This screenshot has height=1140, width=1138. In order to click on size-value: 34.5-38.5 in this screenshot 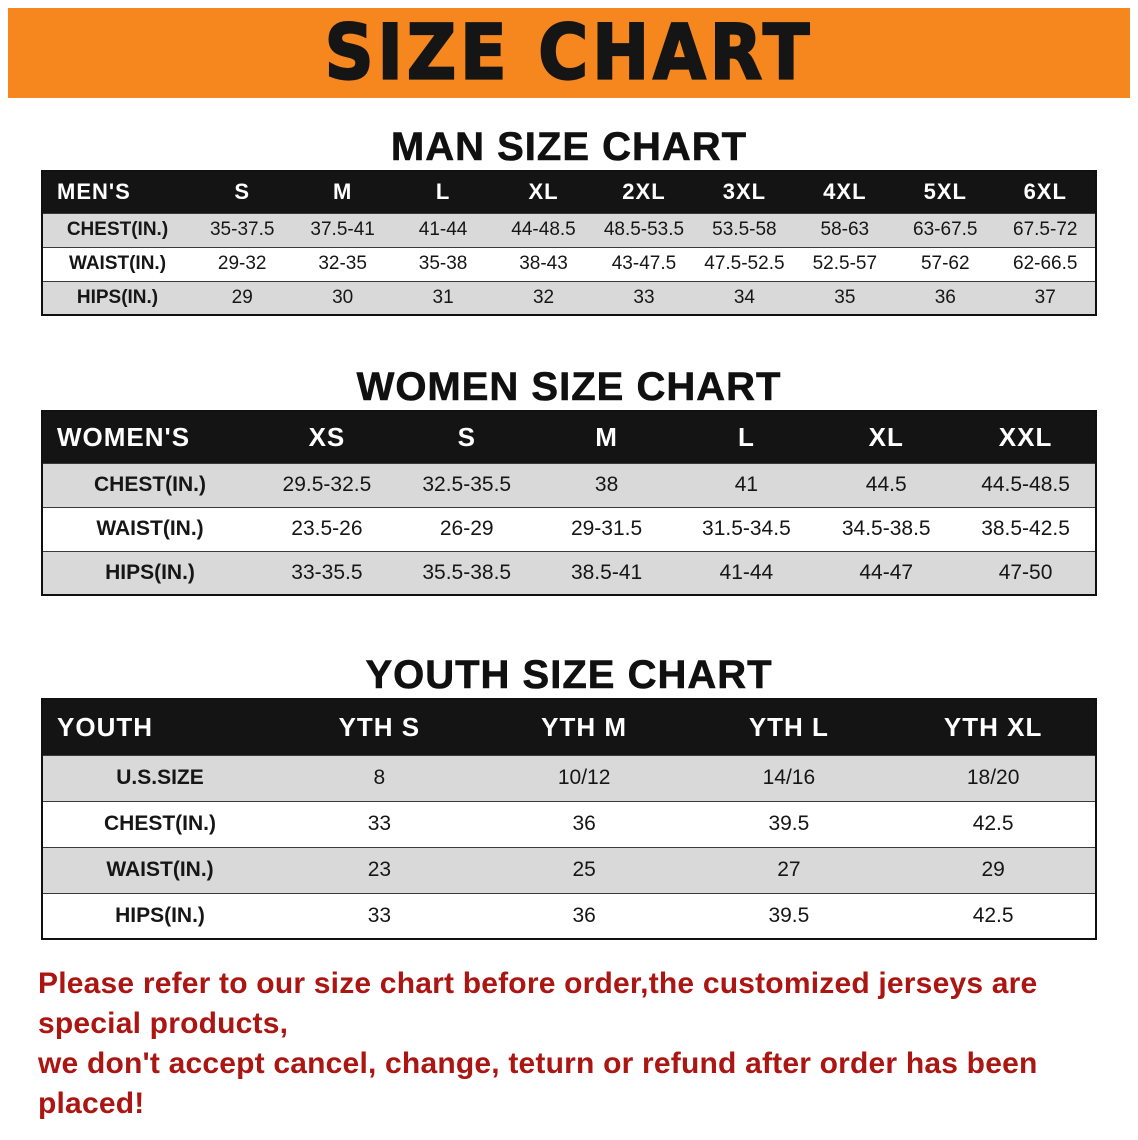, I will do `click(886, 528)`.